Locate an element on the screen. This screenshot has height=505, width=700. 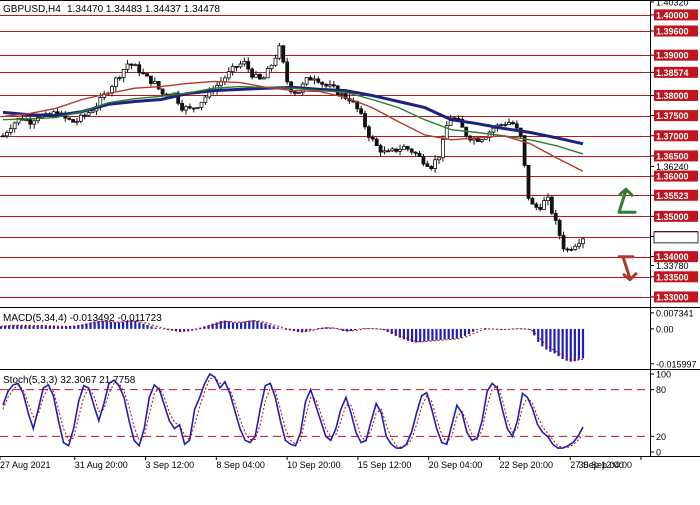
time-axis-label: 3 Sep 12:00 is located at coordinates (170, 465).